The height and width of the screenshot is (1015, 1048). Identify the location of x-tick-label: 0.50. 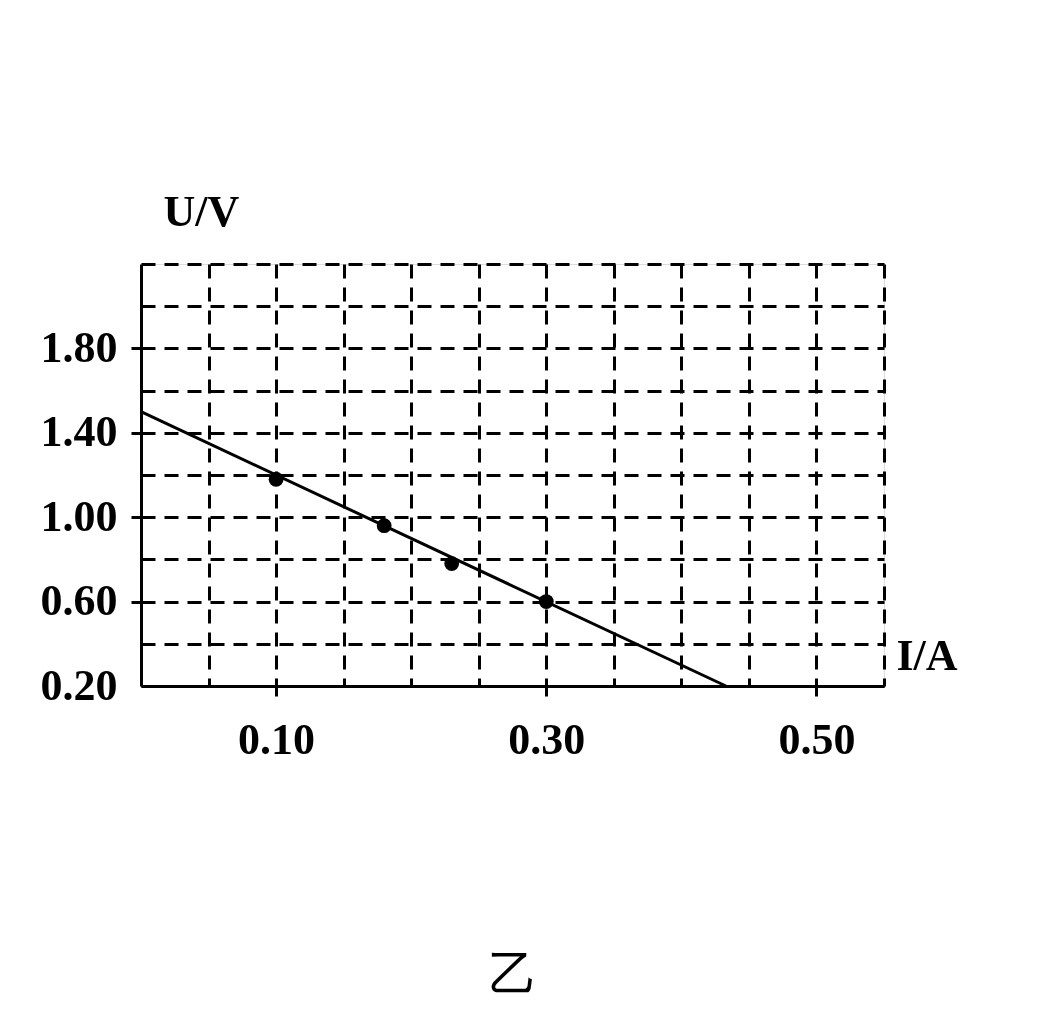
(817, 739).